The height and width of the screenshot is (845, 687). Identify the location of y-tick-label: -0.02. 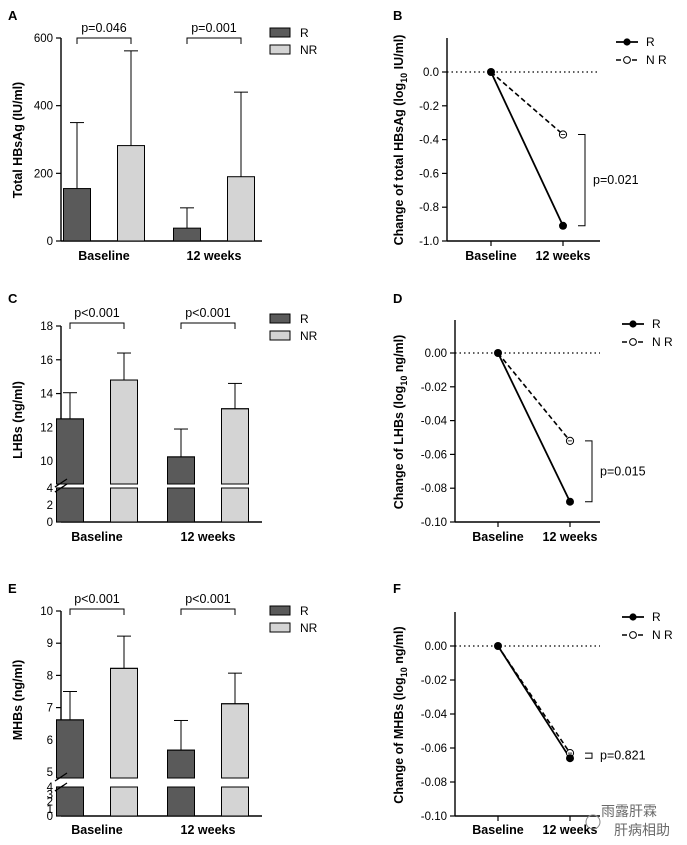
(434, 681).